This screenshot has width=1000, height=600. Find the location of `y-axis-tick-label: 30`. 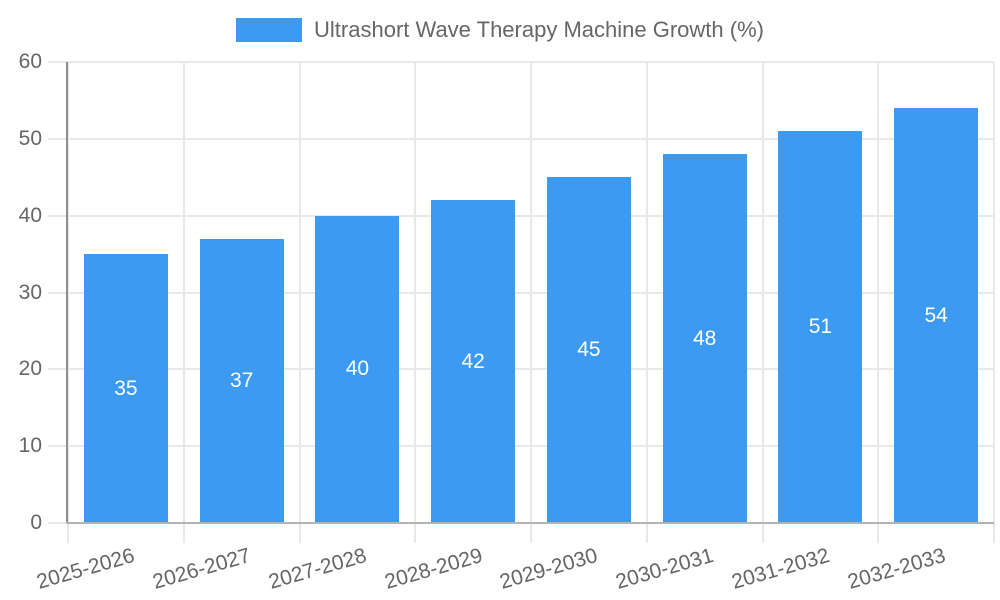

y-axis-tick-label: 30 is located at coordinates (30, 292).